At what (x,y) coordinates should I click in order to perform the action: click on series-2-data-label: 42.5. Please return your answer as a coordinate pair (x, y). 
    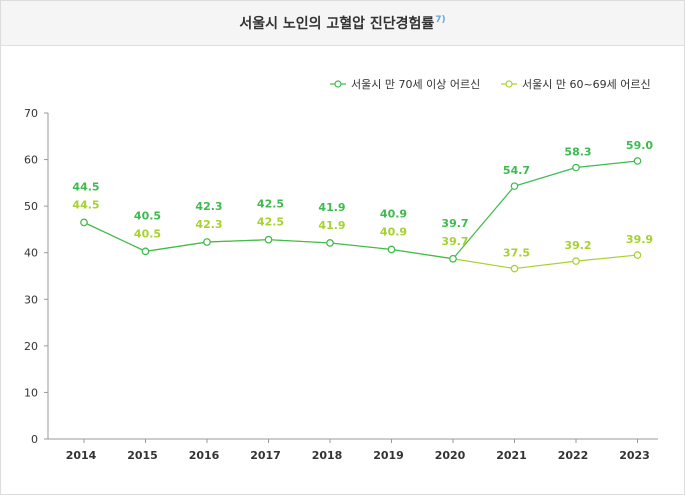
    Looking at the image, I should click on (270, 222).